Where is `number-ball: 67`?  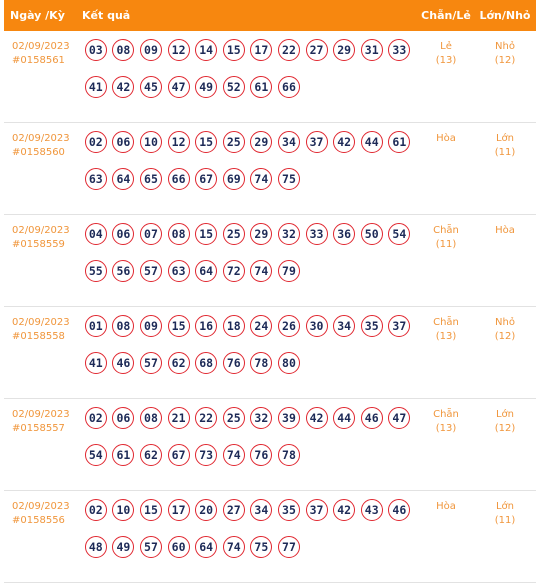
number-ball: 67 is located at coordinates (206, 179).